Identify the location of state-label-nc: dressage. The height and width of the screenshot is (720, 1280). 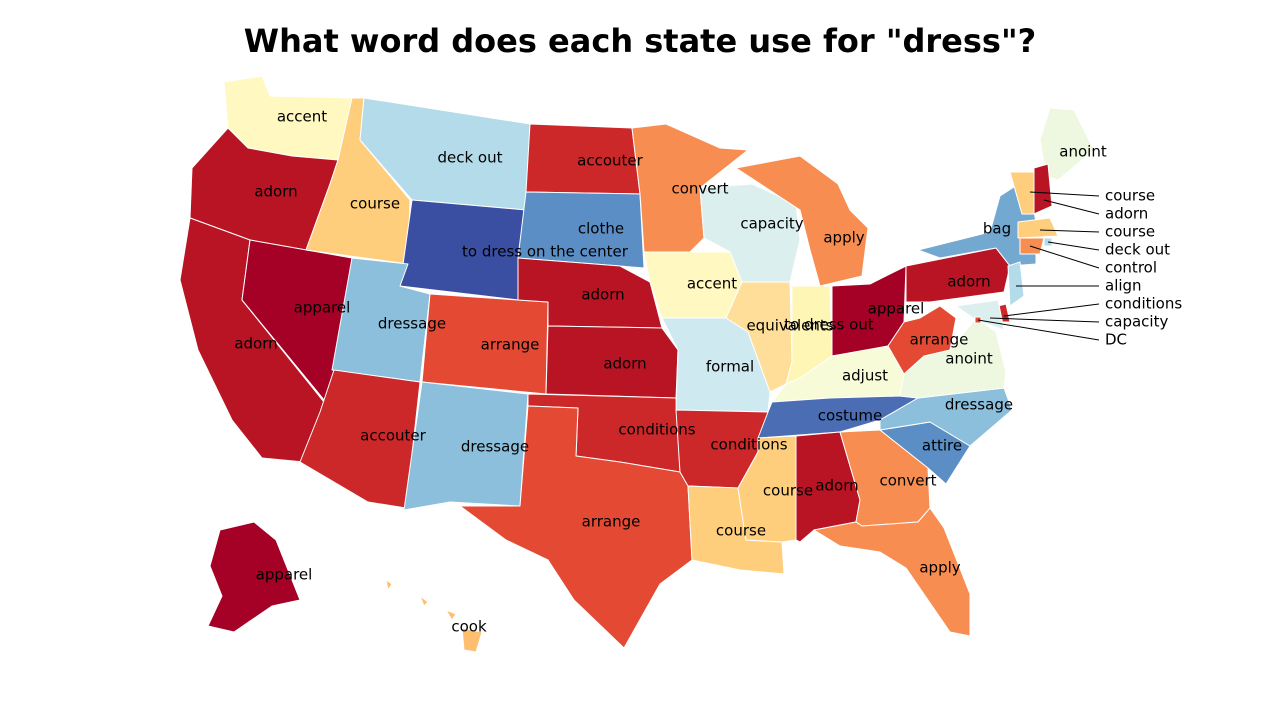
(979, 405).